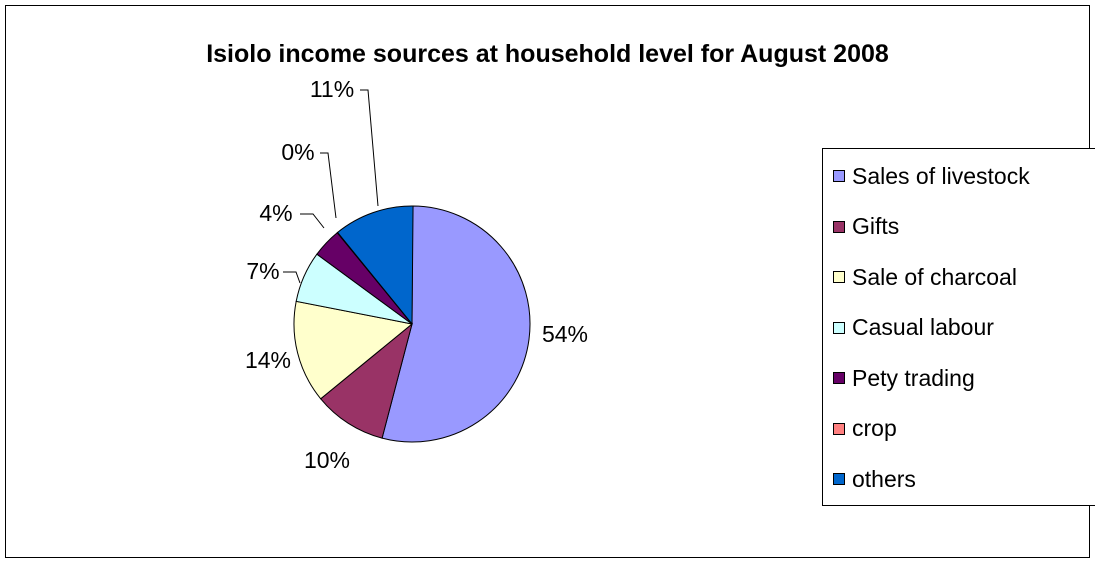  What do you see at coordinates (839, 176) in the screenshot?
I see `legend-swatch-sales-of-livestock` at bounding box center [839, 176].